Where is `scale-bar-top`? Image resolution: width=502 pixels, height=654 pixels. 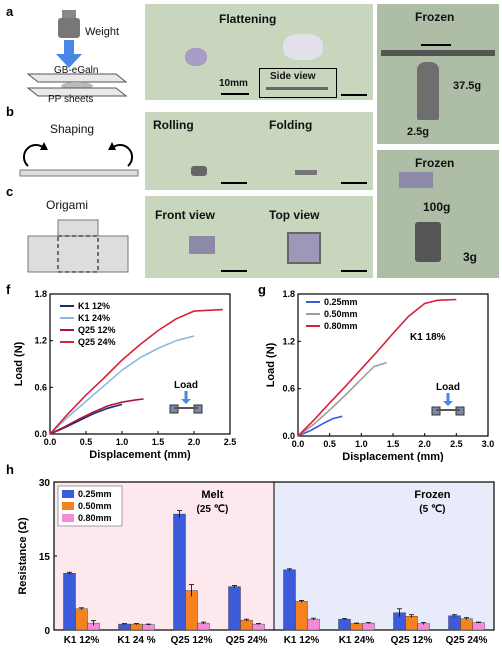
scale-bar-top is located at coordinates (354, 271).